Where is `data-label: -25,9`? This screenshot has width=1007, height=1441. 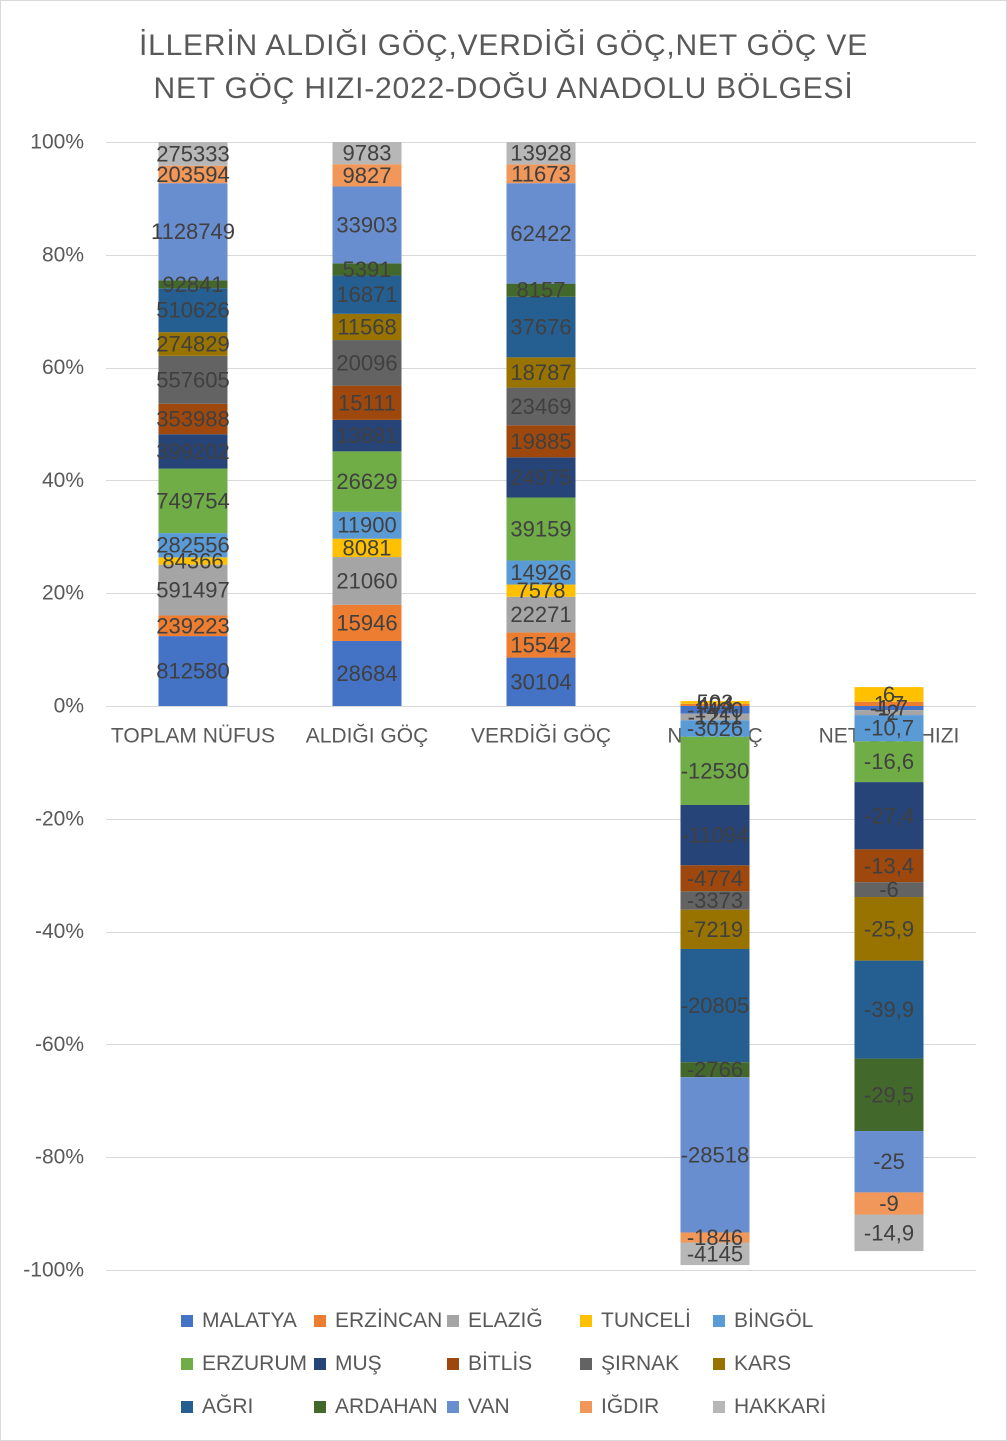
data-label: -25,9 is located at coordinates (889, 928).